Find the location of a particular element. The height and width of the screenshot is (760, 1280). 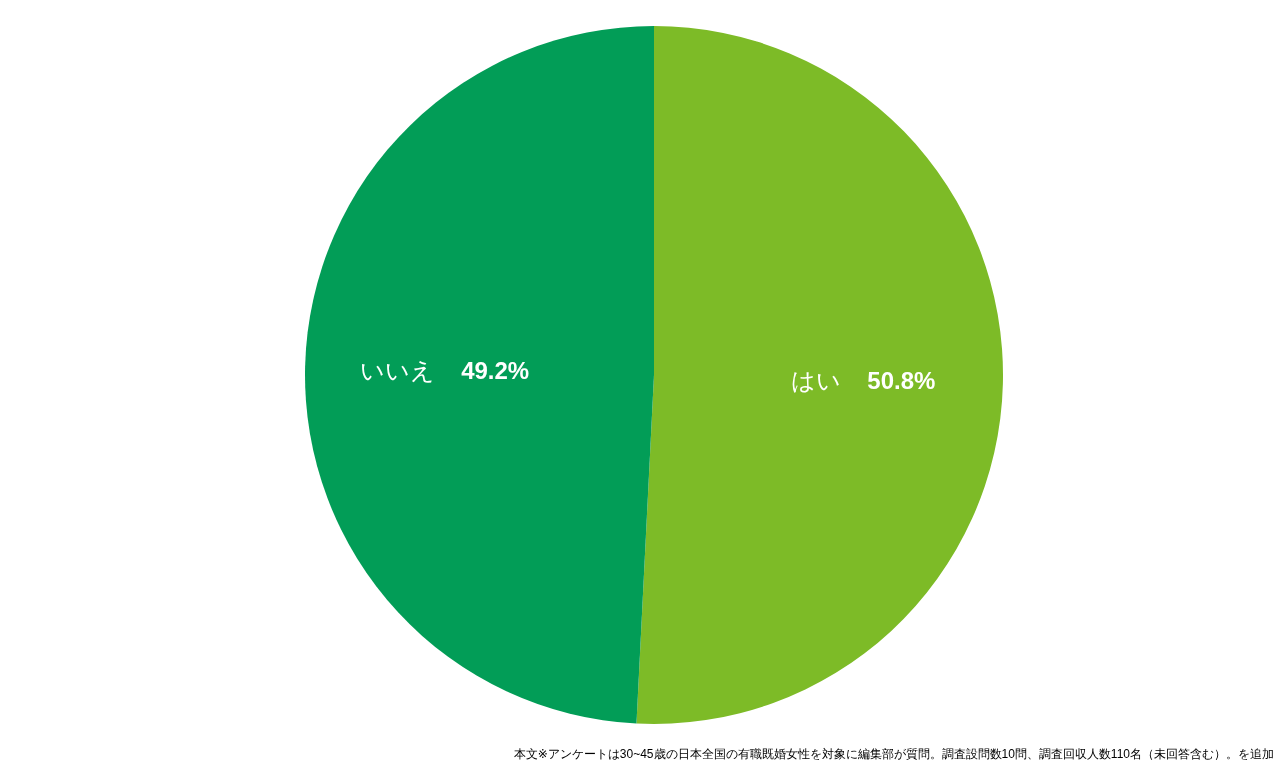

slice-label: はい is located at coordinates (816, 380).